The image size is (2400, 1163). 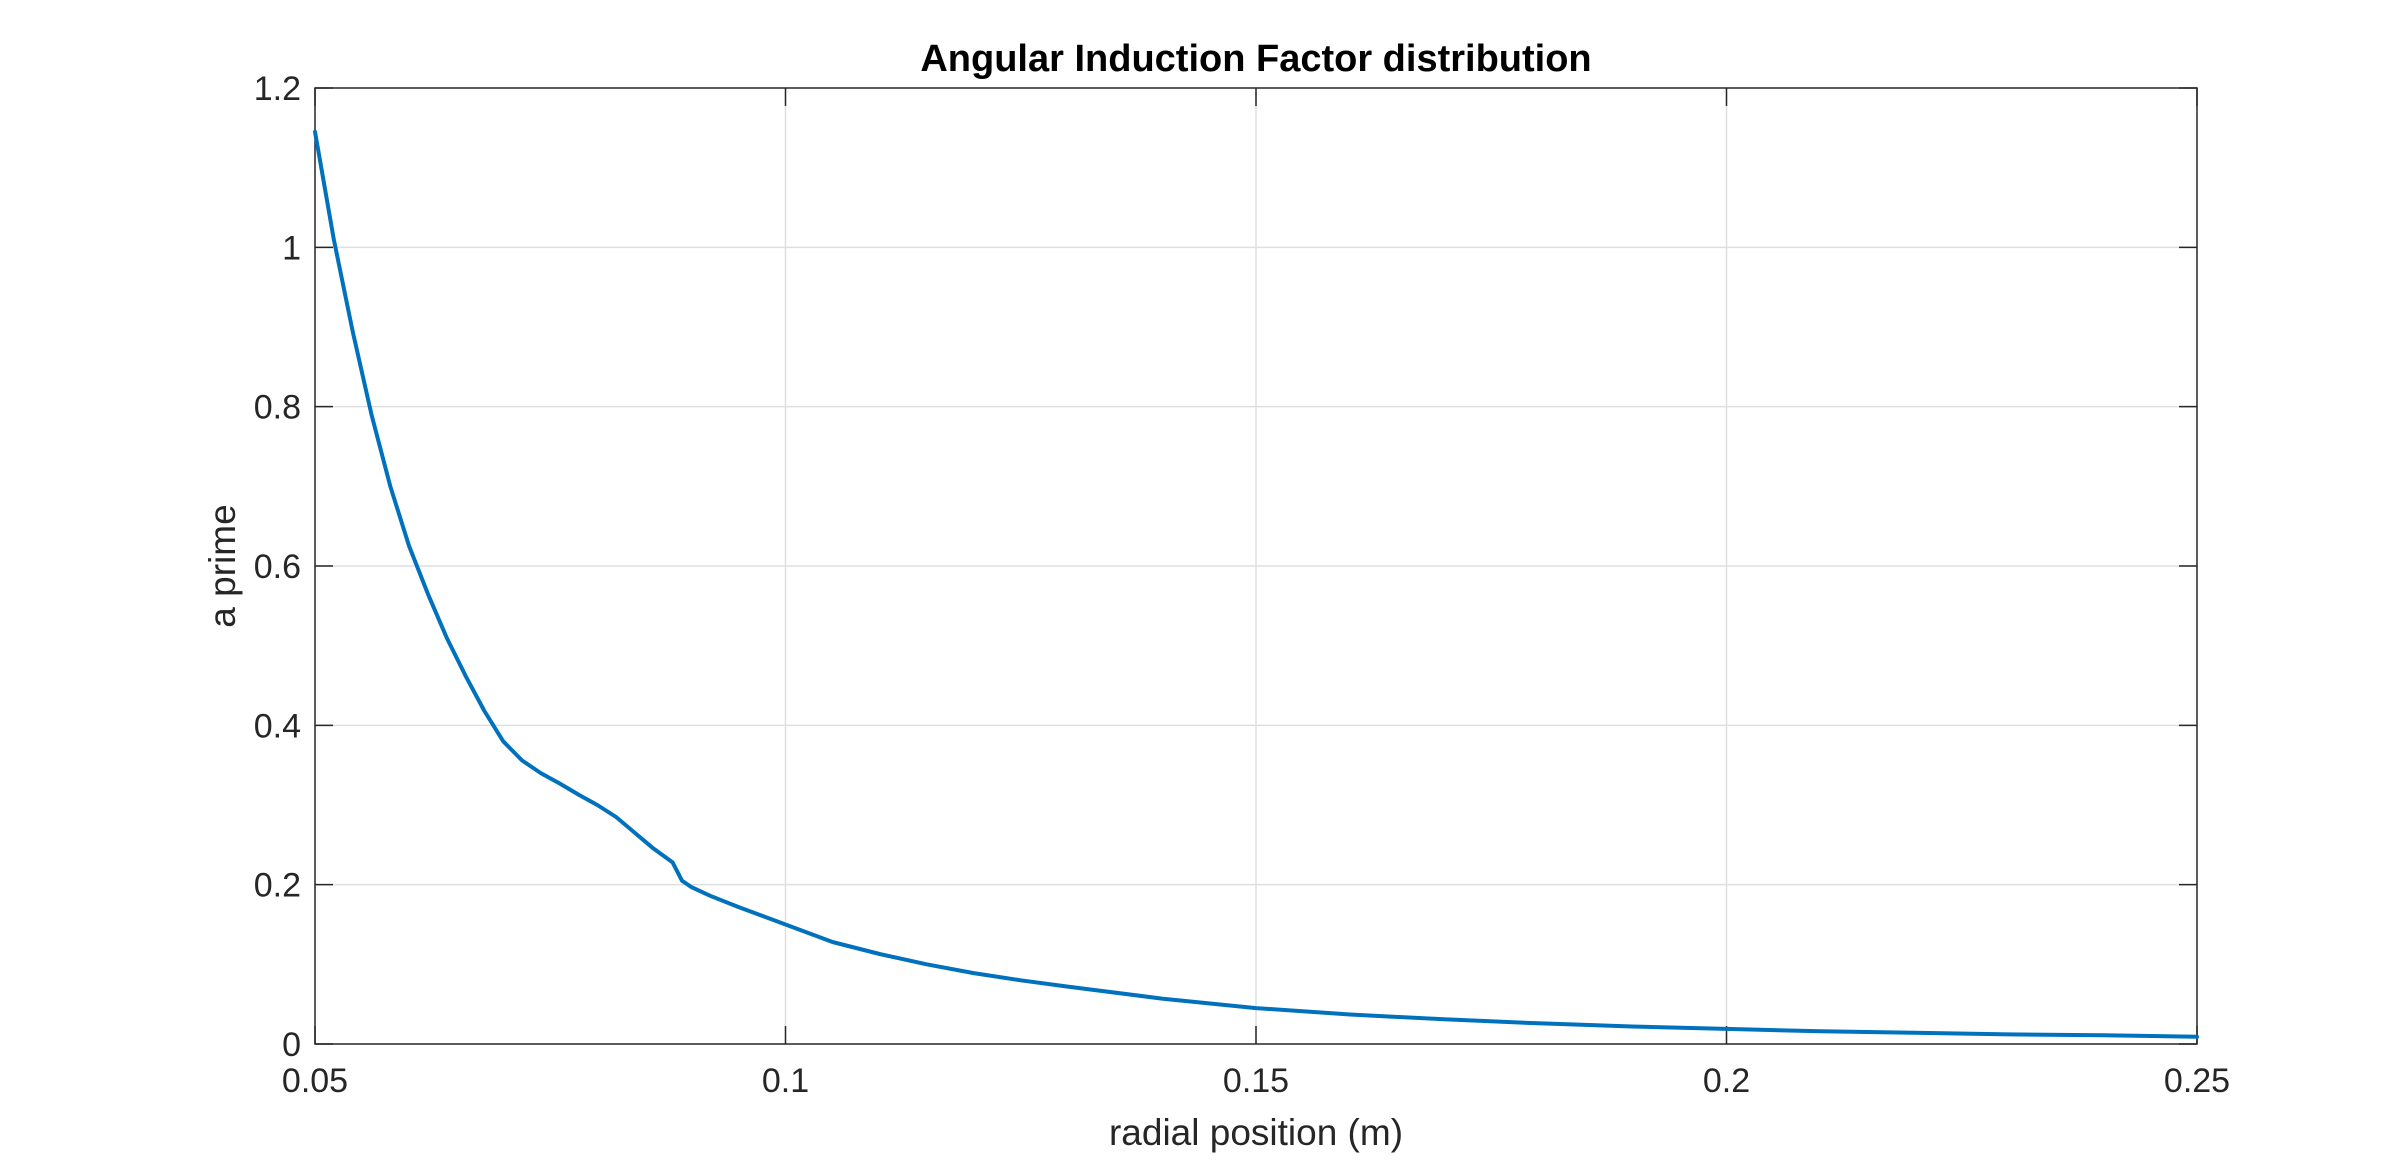 I want to click on x-tick-label: 0.05, so click(x=315, y=1081).